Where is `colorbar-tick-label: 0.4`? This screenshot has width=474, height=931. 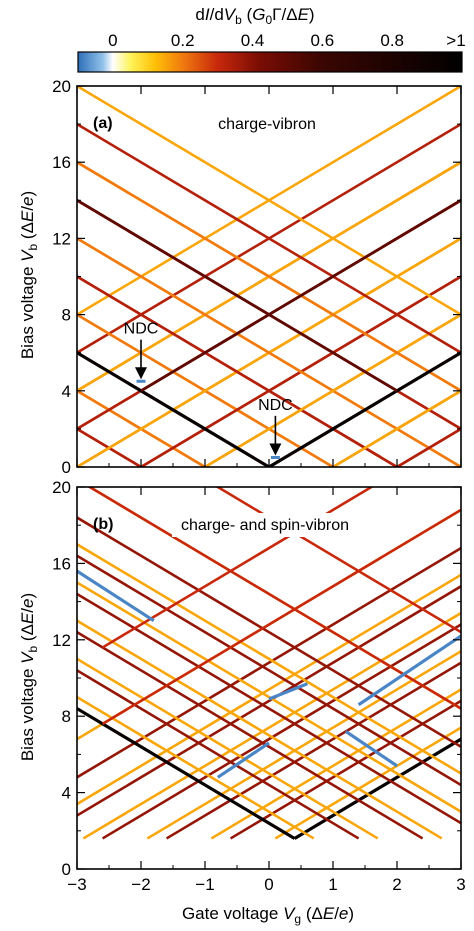
colorbar-tick-label: 0.4 is located at coordinates (253, 40).